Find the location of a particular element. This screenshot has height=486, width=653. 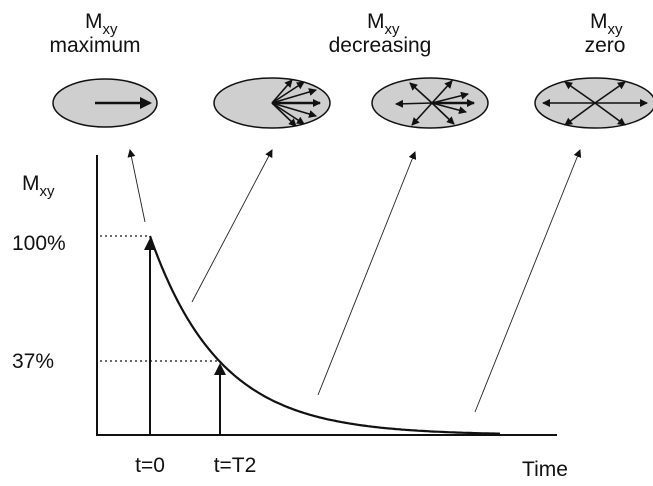

time-label: t=T2 is located at coordinates (235, 465).